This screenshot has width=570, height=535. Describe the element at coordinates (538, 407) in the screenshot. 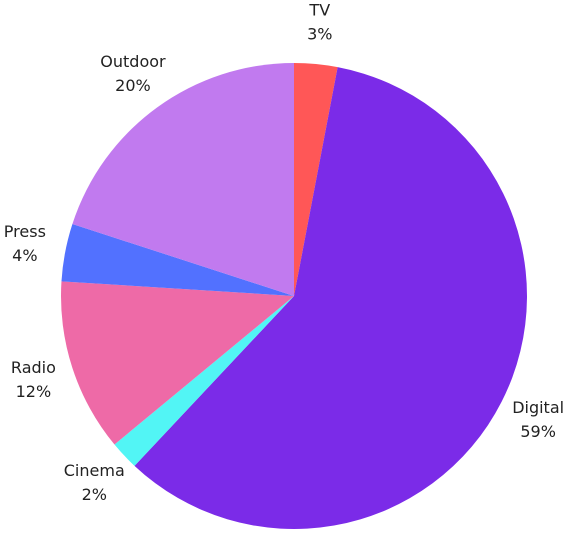

I see `slice-label: Digital` at that location.